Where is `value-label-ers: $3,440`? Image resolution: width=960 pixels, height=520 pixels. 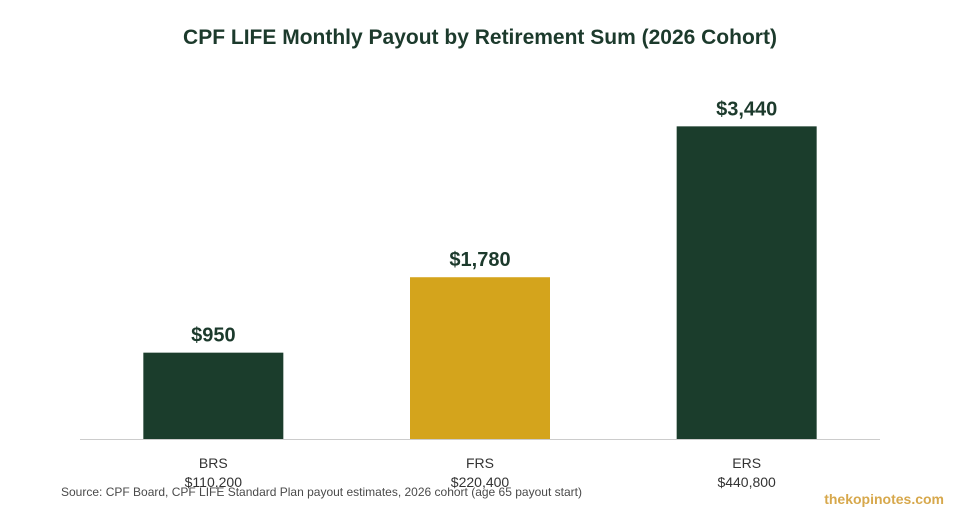
value-label-ers: $3,440 is located at coordinates (746, 109).